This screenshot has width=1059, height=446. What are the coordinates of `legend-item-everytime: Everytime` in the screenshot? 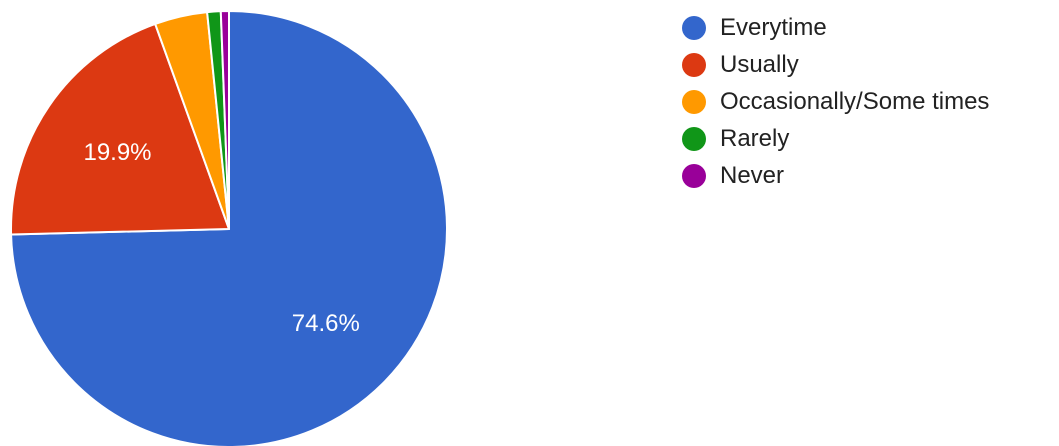 It's located at (835, 27).